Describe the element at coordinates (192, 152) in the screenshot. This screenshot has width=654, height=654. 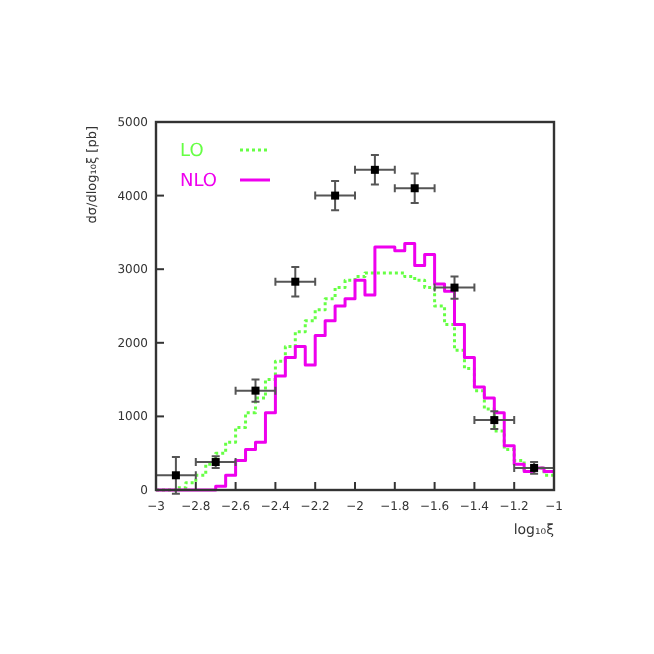
I see `legend-label: LO` at that location.